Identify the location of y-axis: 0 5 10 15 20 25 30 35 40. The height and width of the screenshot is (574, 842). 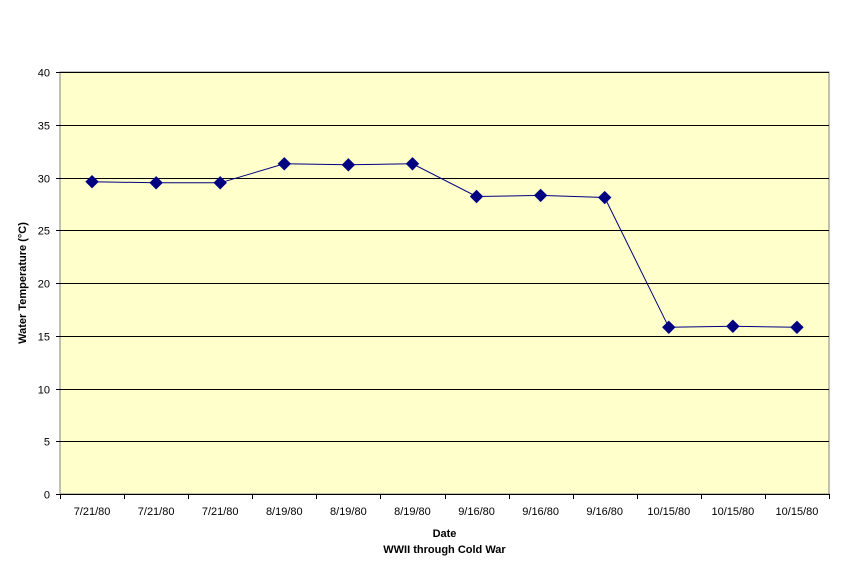
(49, 285).